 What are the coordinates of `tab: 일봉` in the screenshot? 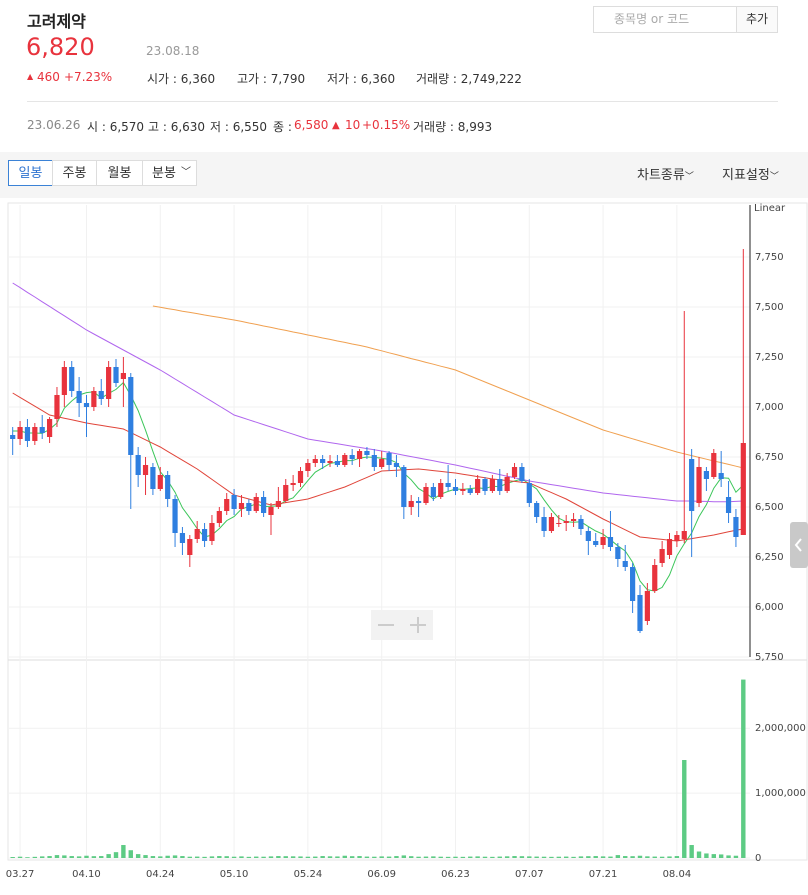 It's located at (30, 173).